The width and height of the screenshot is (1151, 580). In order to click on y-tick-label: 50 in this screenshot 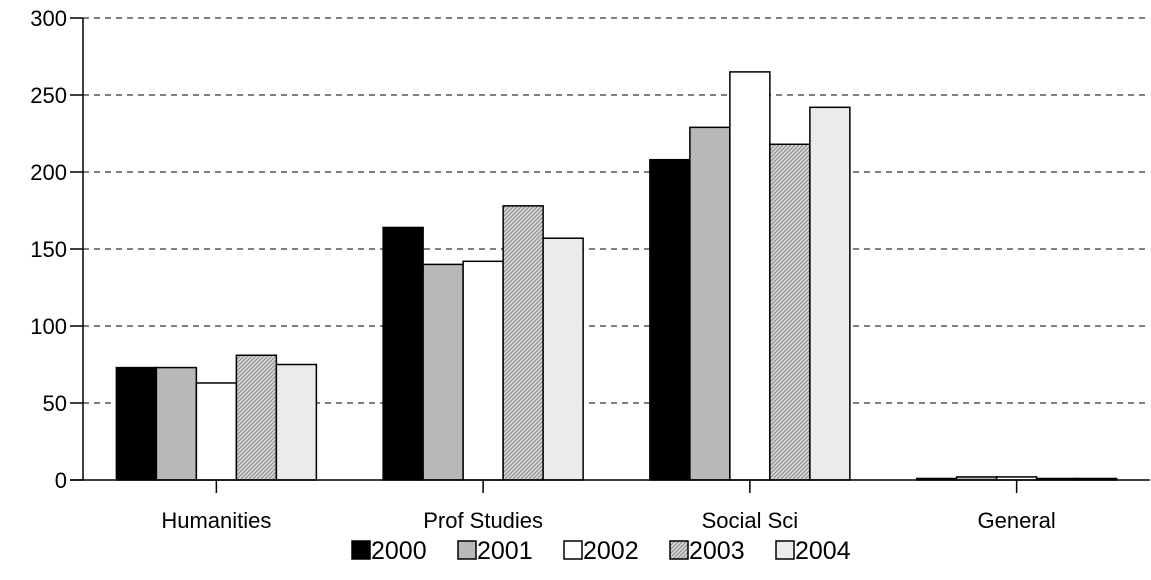, I will do `click(55, 403)`.